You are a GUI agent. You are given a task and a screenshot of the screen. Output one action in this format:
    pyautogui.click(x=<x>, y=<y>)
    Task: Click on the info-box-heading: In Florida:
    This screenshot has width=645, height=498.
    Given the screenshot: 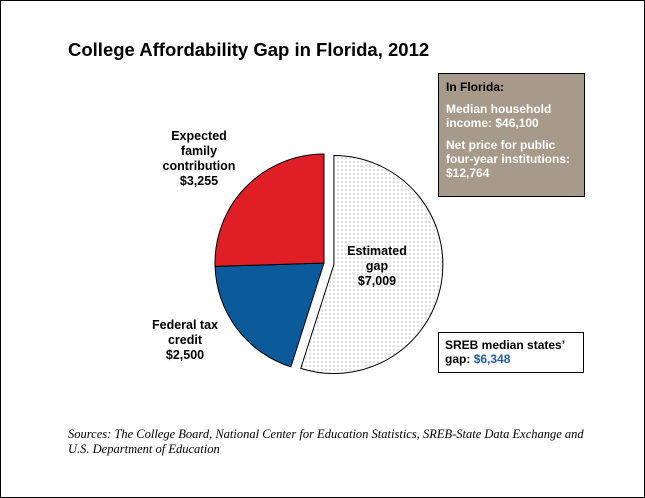 What is the action you would take?
    pyautogui.click(x=475, y=87)
    